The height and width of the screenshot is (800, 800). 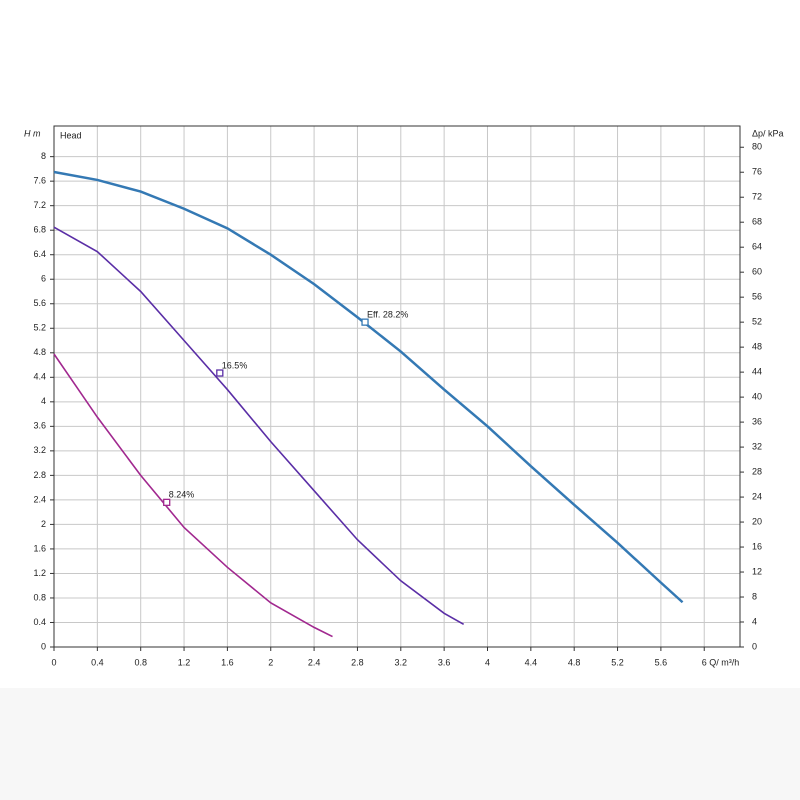 I want to click on y2-tick-label: 40, so click(x=757, y=396).